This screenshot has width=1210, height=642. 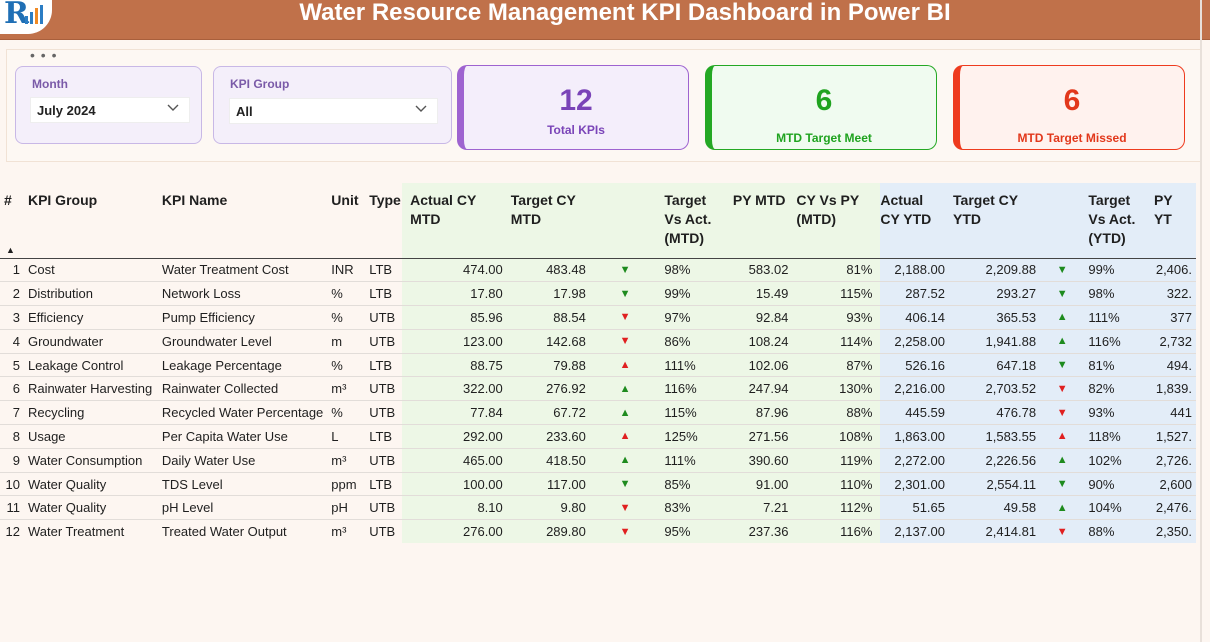 What do you see at coordinates (694, 341) in the screenshot?
I see `cell-target-vs-act-mtd: 86%` at bounding box center [694, 341].